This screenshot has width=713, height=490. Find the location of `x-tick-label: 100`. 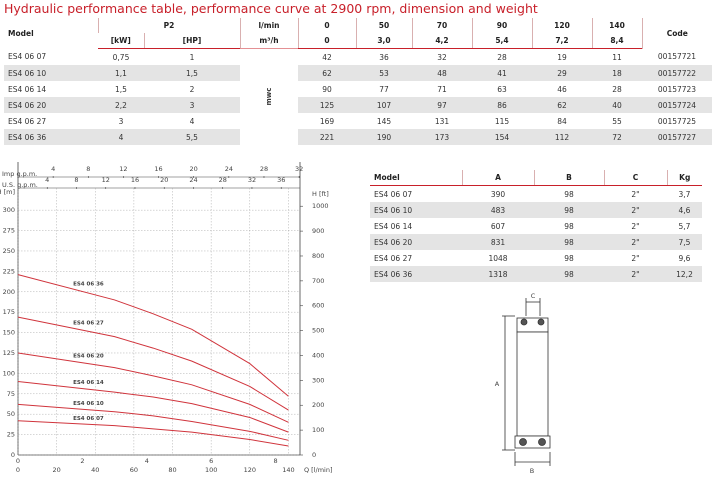

x-tick-label: 100 is located at coordinates (211, 470).